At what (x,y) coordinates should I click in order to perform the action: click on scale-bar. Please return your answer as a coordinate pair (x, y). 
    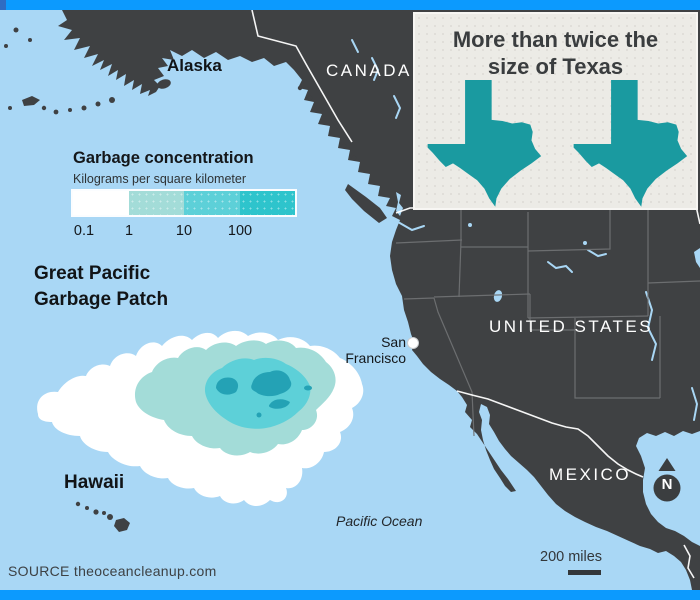
    Looking at the image, I should click on (584, 572).